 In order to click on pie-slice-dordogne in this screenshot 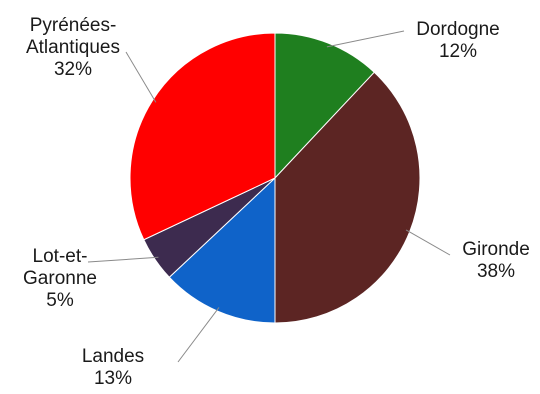, I will do `click(324, 106)`.